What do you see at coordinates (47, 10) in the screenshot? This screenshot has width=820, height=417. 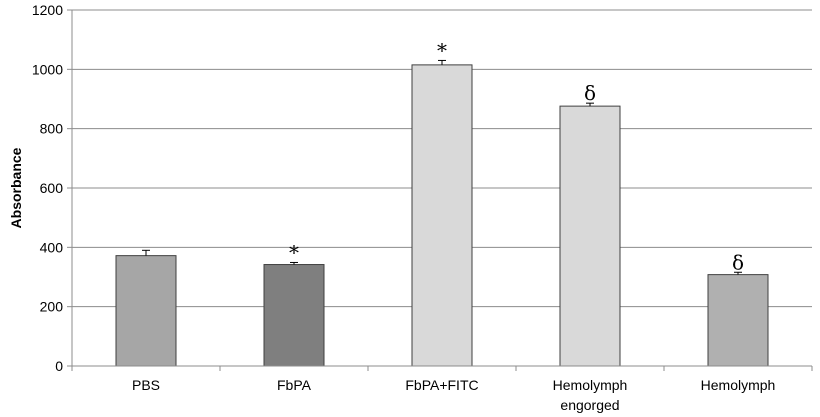 I see `y-tick-label: 1200` at bounding box center [47, 10].